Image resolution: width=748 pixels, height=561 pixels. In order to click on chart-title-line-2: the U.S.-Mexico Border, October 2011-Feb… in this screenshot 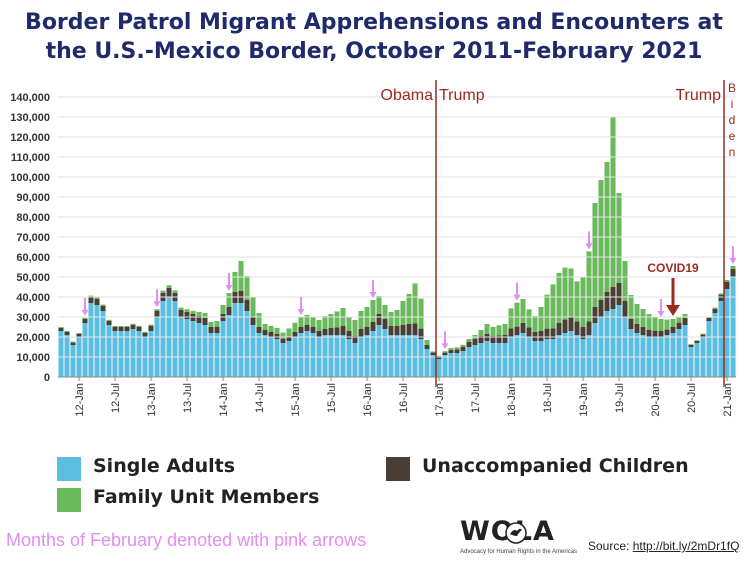, I will do `click(374, 51)`.